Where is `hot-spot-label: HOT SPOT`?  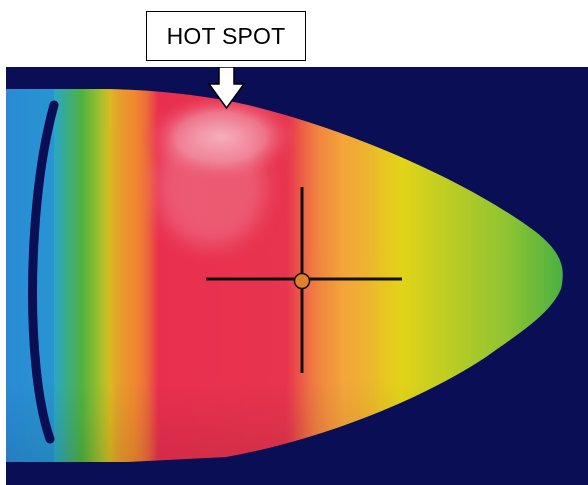 hot-spot-label: HOT SPOT is located at coordinates (226, 36).